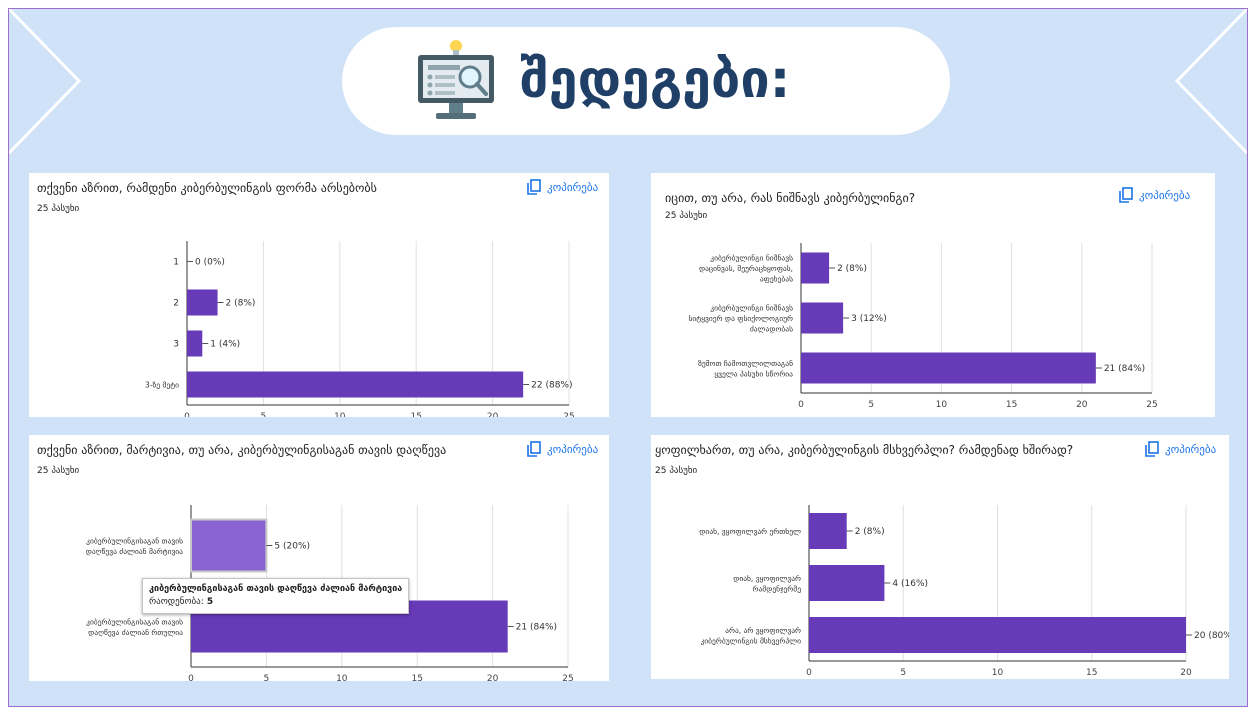 The width and height of the screenshot is (1256, 713). What do you see at coordinates (750, 531) in the screenshot?
I see `category-label: დიახ, ვყოფილვარ ერთხელ` at bounding box center [750, 531].